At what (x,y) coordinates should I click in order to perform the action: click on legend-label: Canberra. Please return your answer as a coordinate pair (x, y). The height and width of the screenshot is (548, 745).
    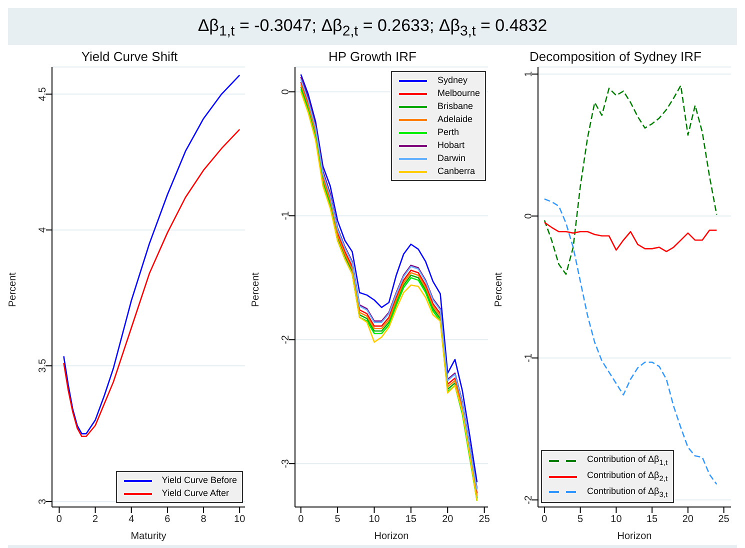
    Looking at the image, I should click on (456, 171).